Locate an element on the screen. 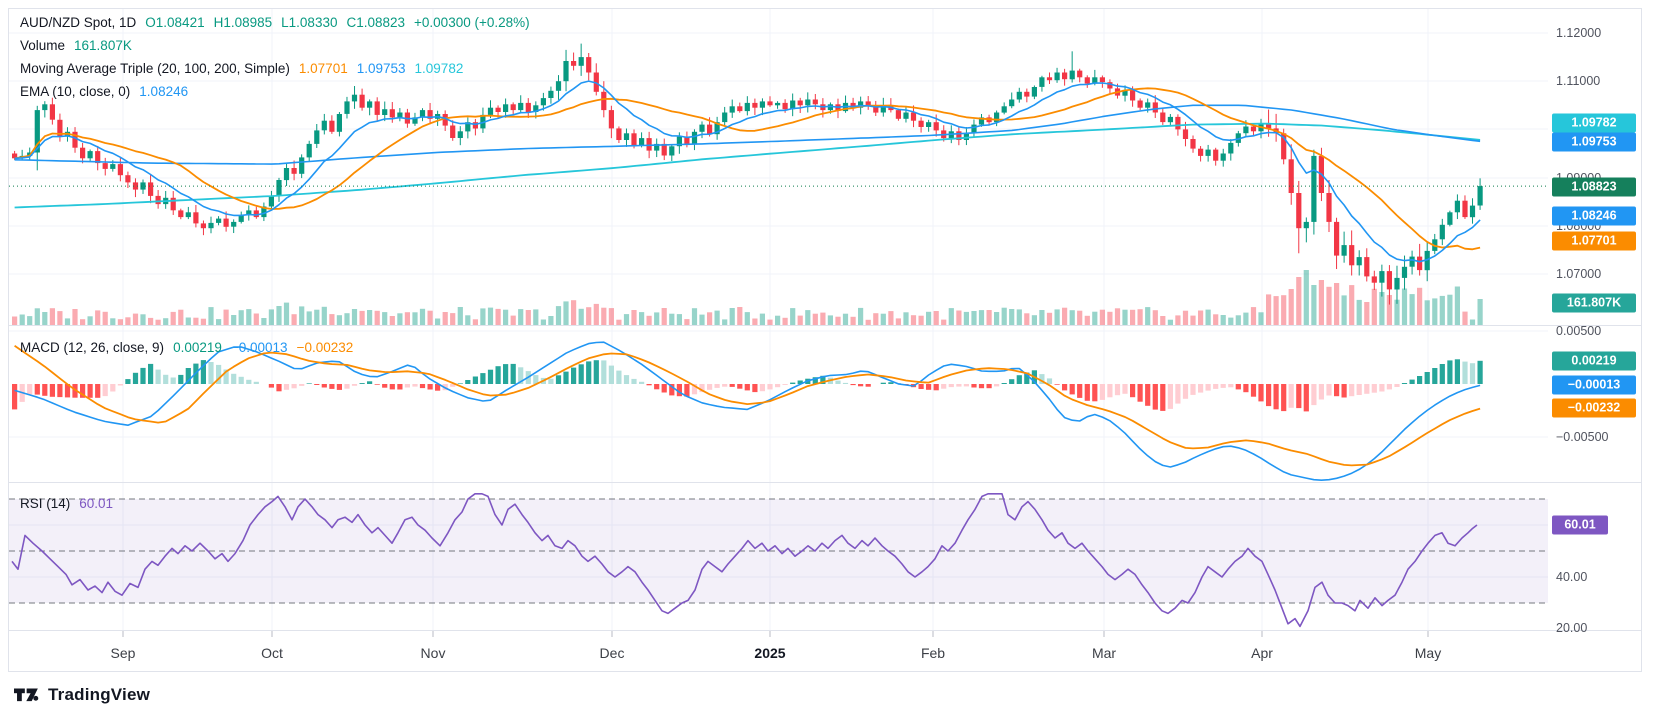  macd-label: MACD (12, 26, close, 9) is located at coordinates (92, 347).